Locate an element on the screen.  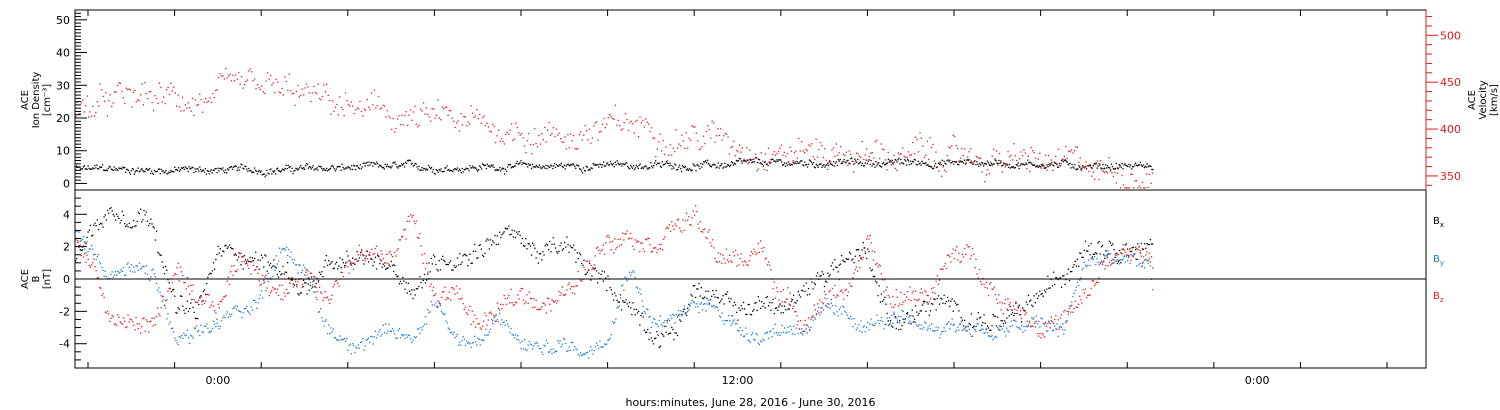
b-tick-label: 4 is located at coordinates (66, 214).